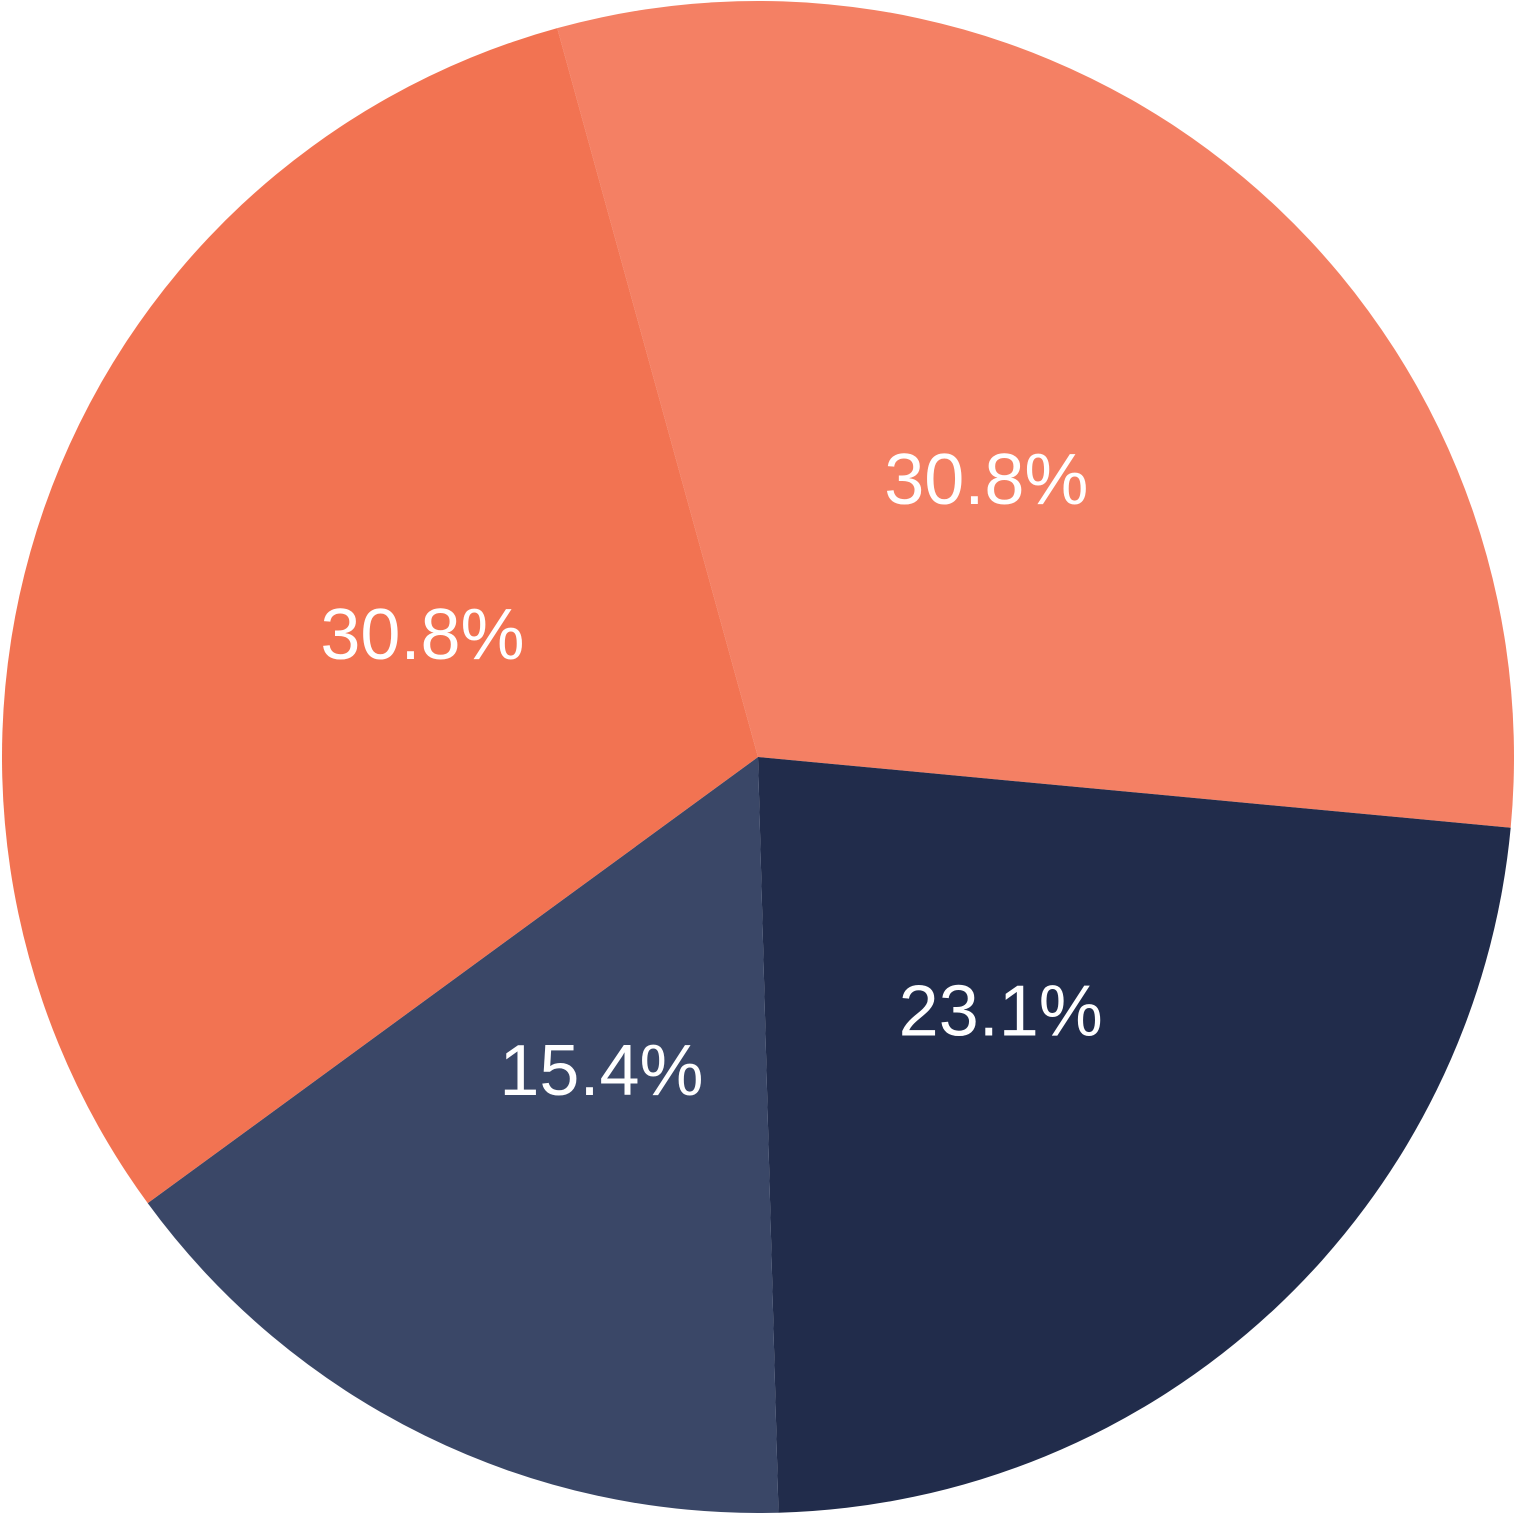 This screenshot has height=1515, width=1516. Describe the element at coordinates (601, 1071) in the screenshot. I see `data-label: 15.4%` at that location.